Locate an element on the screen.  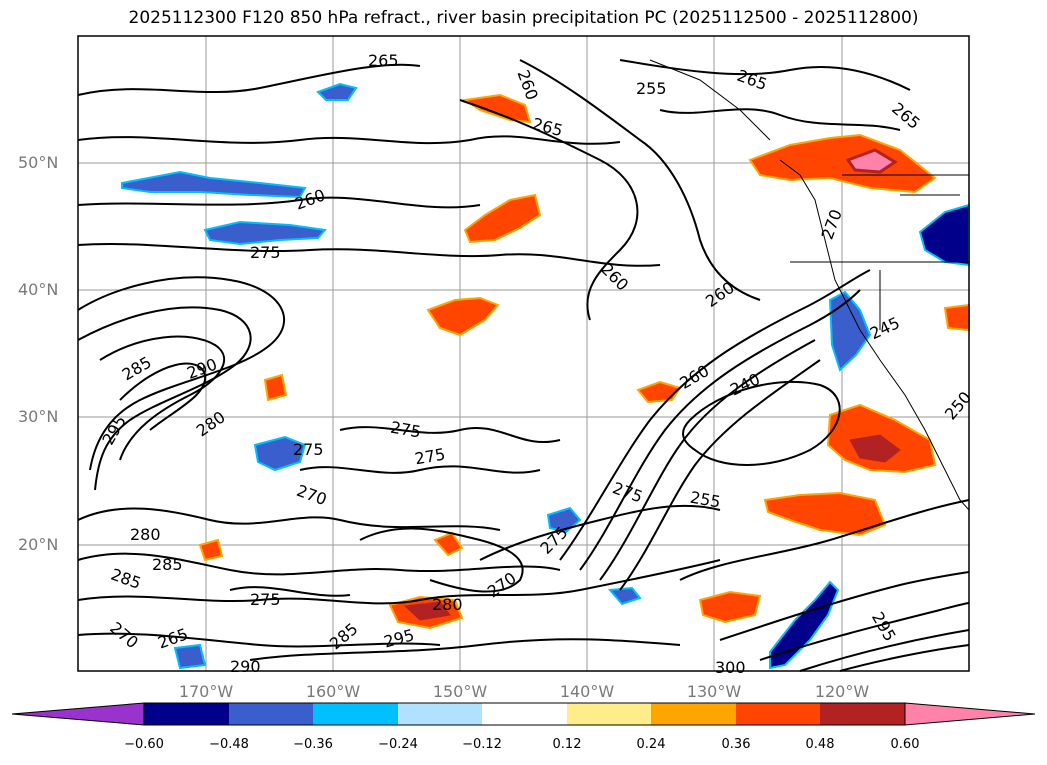
colorbar-tick-label: −0.36 is located at coordinates (313, 744).